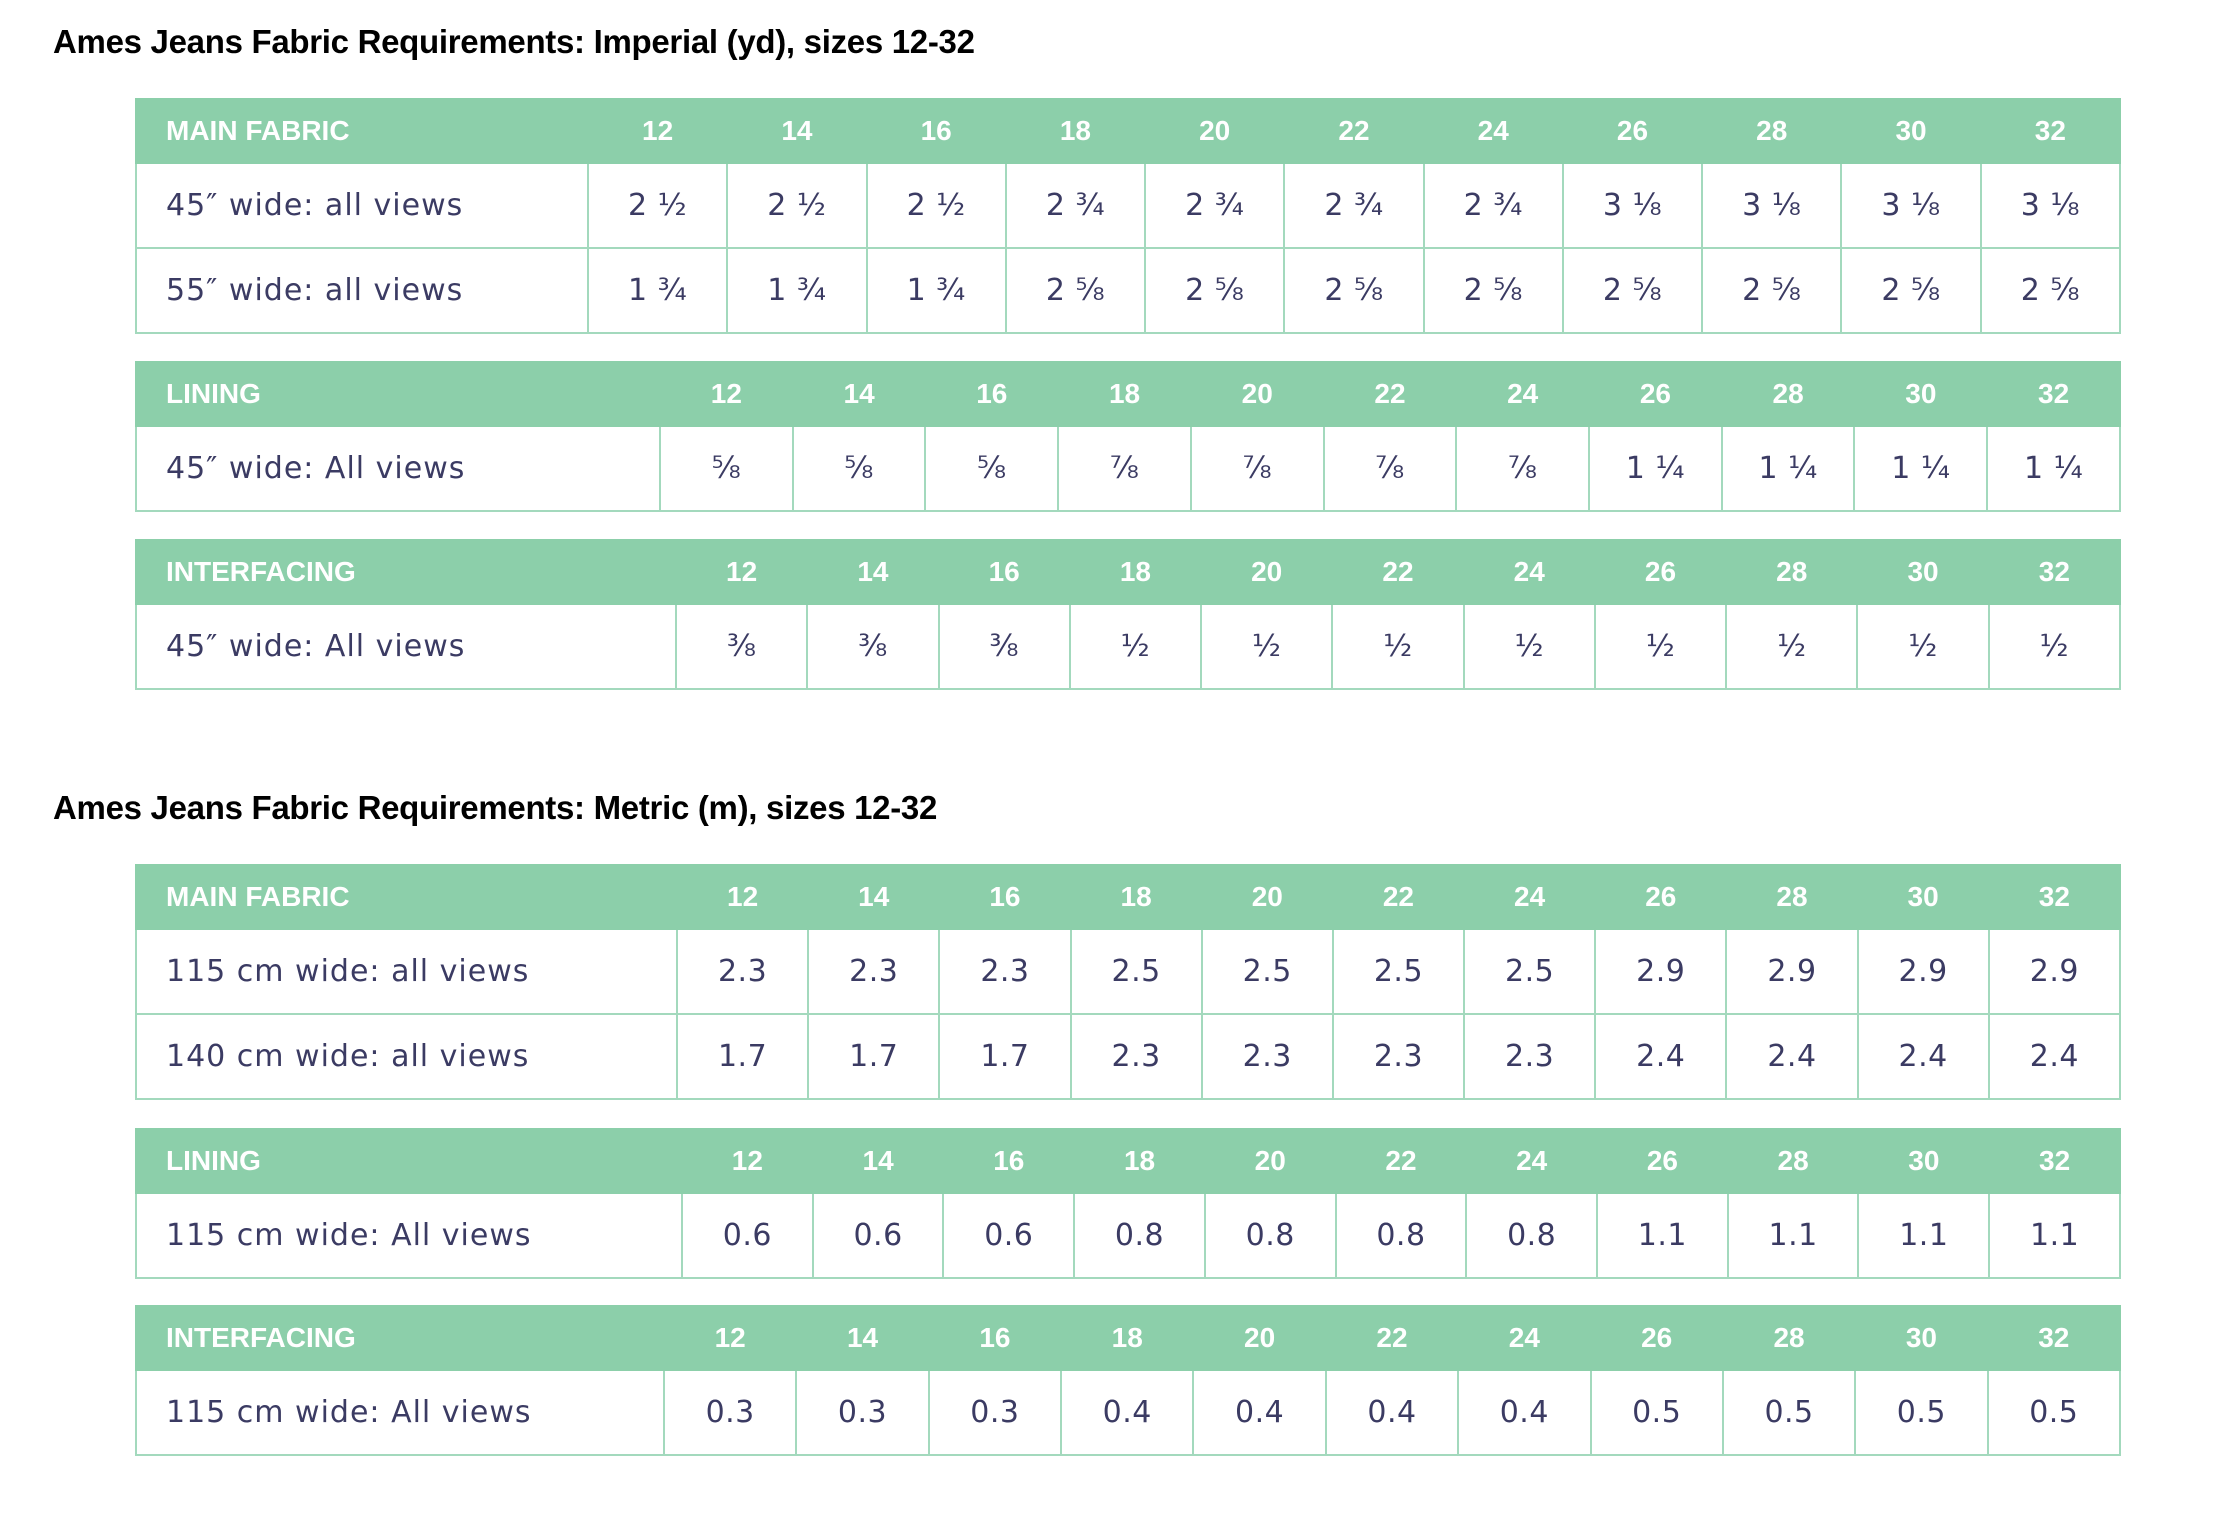  Describe the element at coordinates (400, 1412) in the screenshot. I see `row-label: 115 cm wide: All views` at that location.